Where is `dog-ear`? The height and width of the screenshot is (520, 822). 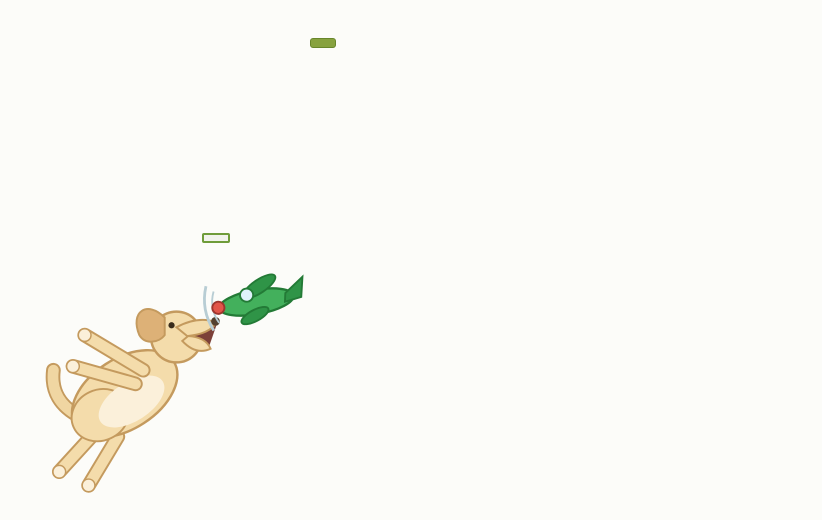 dog-ear is located at coordinates (150, 325).